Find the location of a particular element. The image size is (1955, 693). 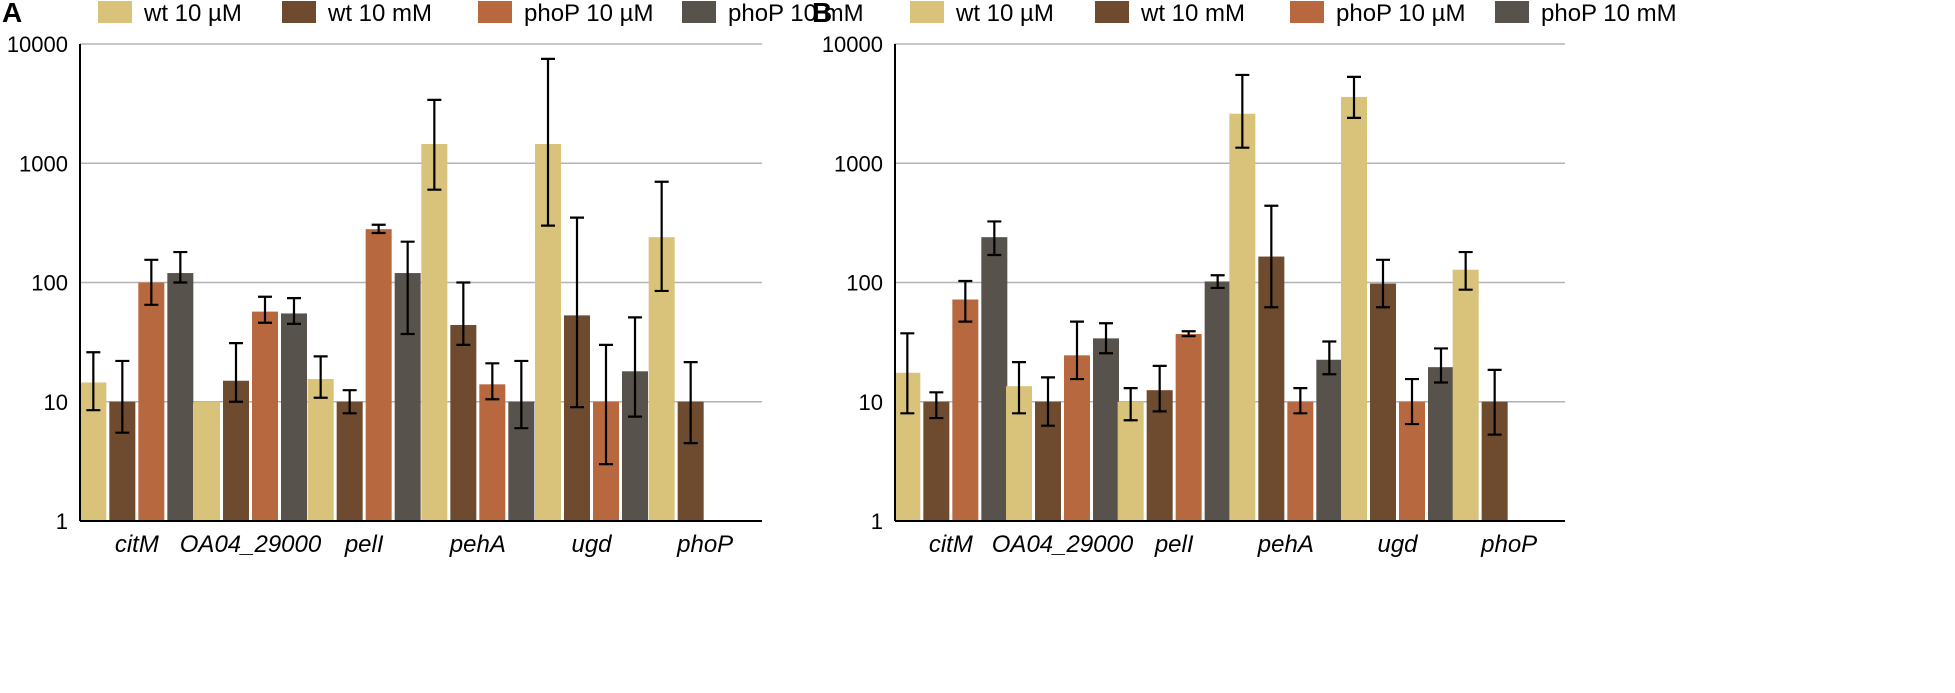

bar-phop-10-mm-ugd is located at coordinates (1441, 444).